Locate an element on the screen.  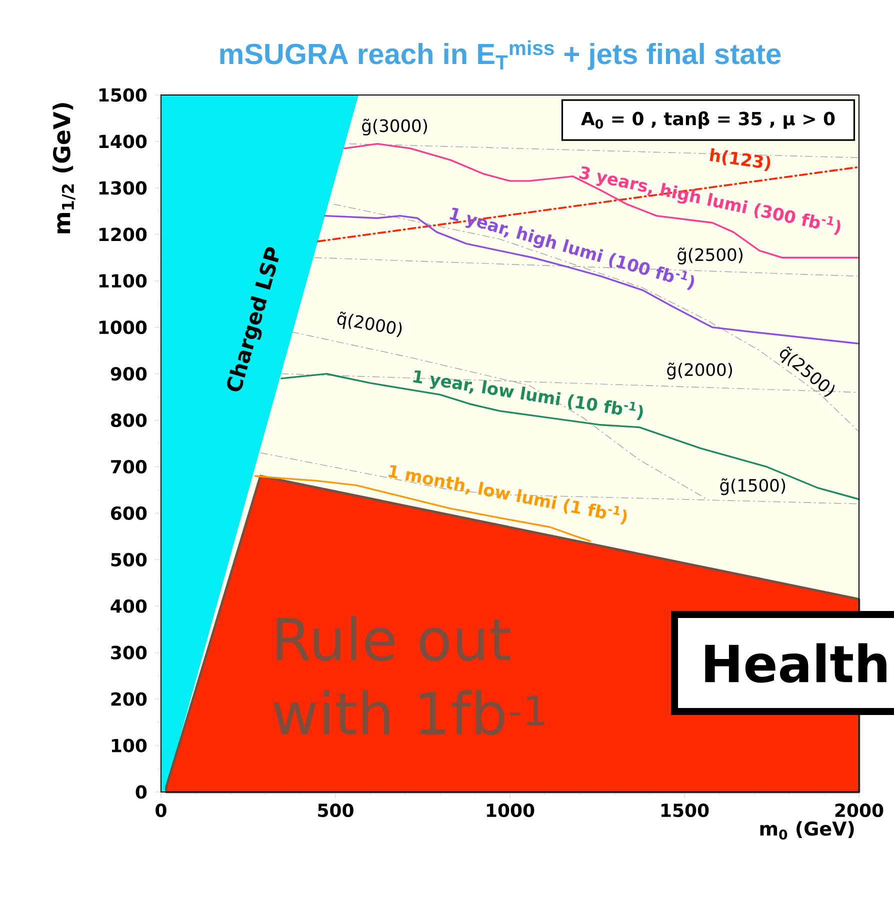
series-label: Rule out with 1fb$^{-1}$ is located at coordinates (409, 676).